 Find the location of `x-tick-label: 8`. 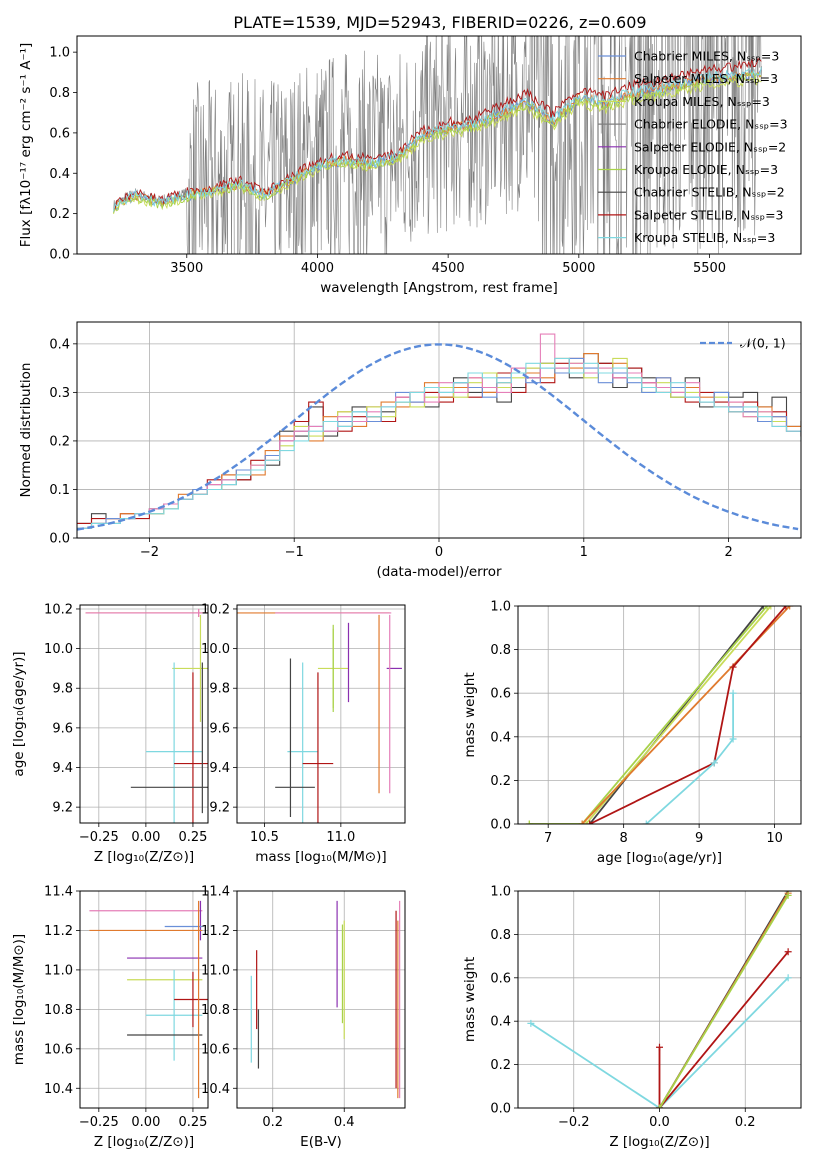

x-tick-label: 8 is located at coordinates (624, 838).